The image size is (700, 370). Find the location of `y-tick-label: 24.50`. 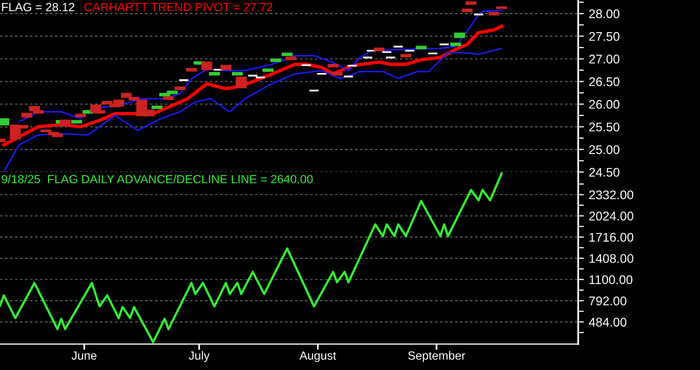

y-tick-label: 24.50 is located at coordinates (604, 172).